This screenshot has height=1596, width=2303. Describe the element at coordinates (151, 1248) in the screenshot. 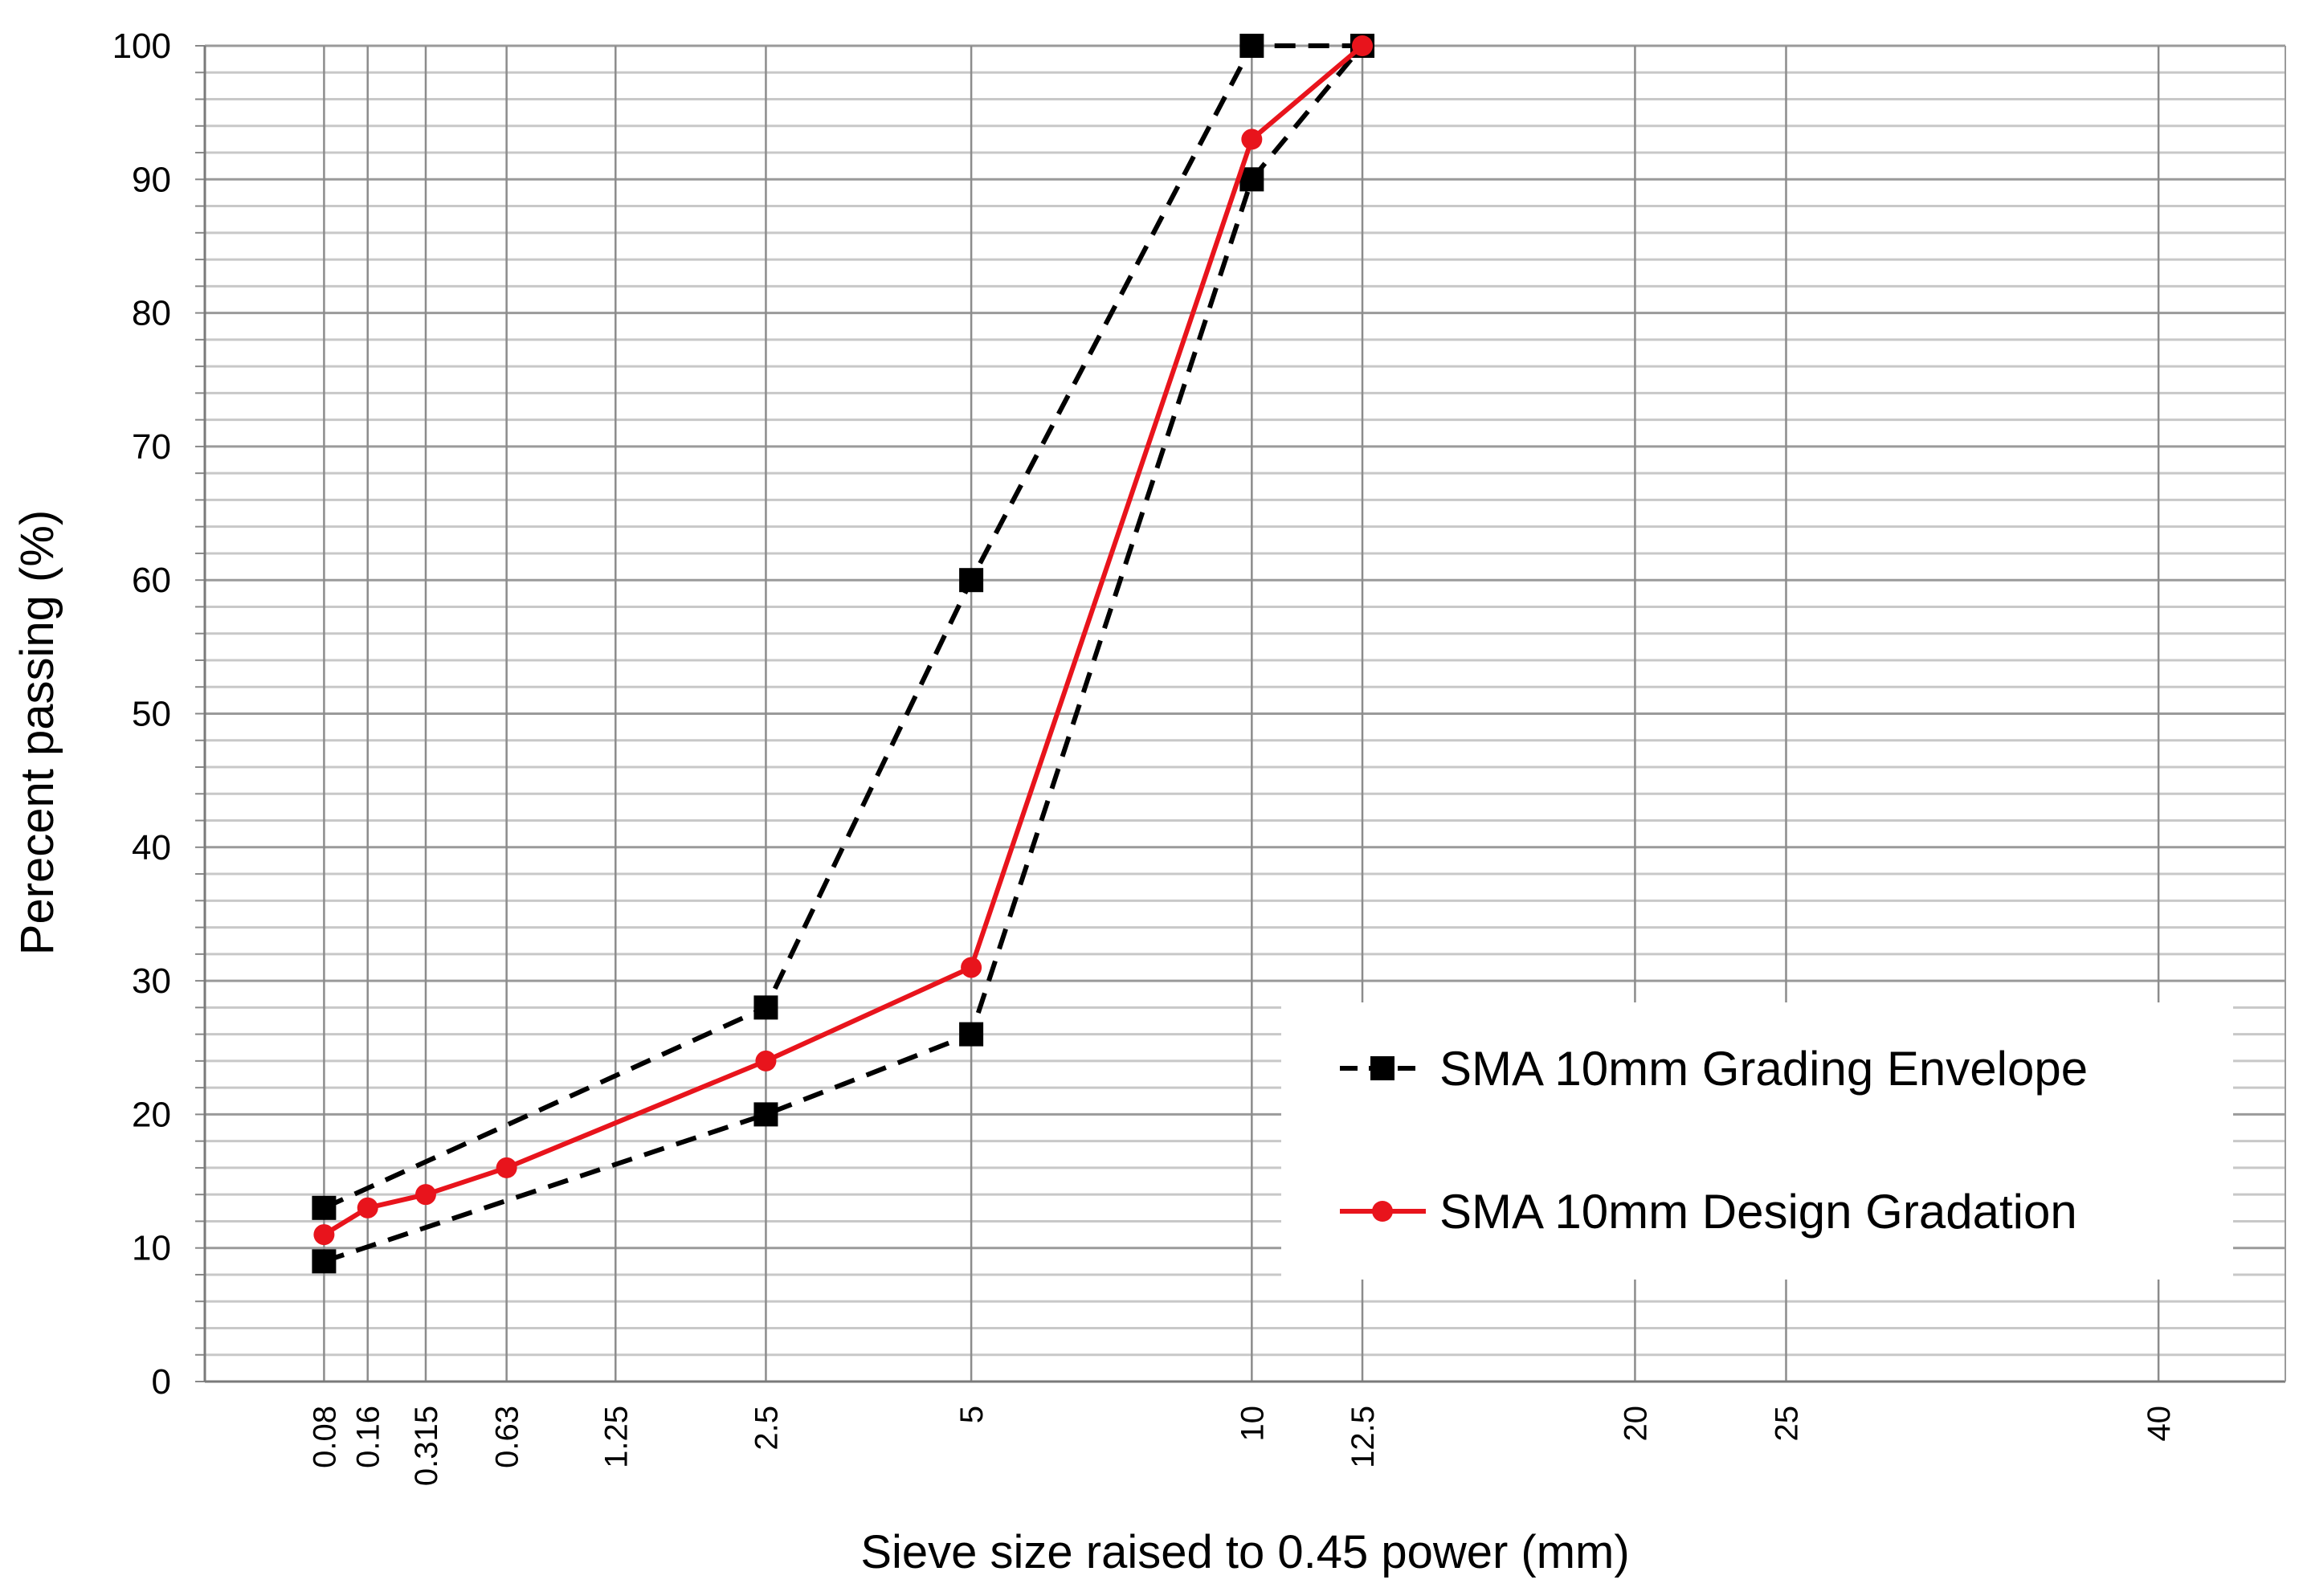

I see `y-tick-label: 10` at that location.